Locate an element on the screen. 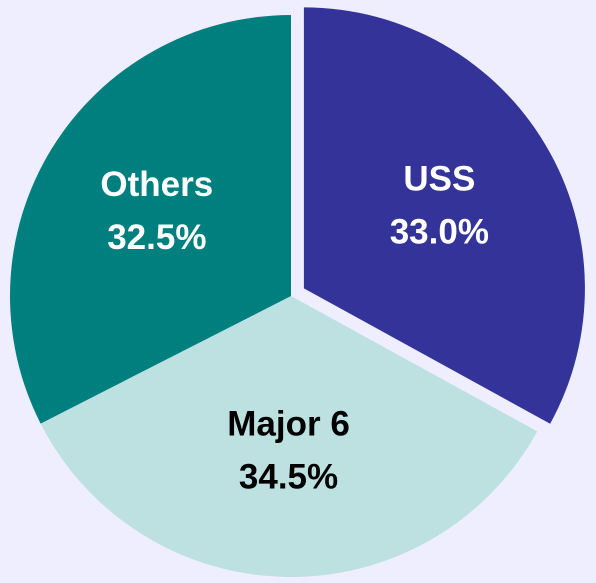 This screenshot has height=583, width=596. slice-label: USS is located at coordinates (439, 179).